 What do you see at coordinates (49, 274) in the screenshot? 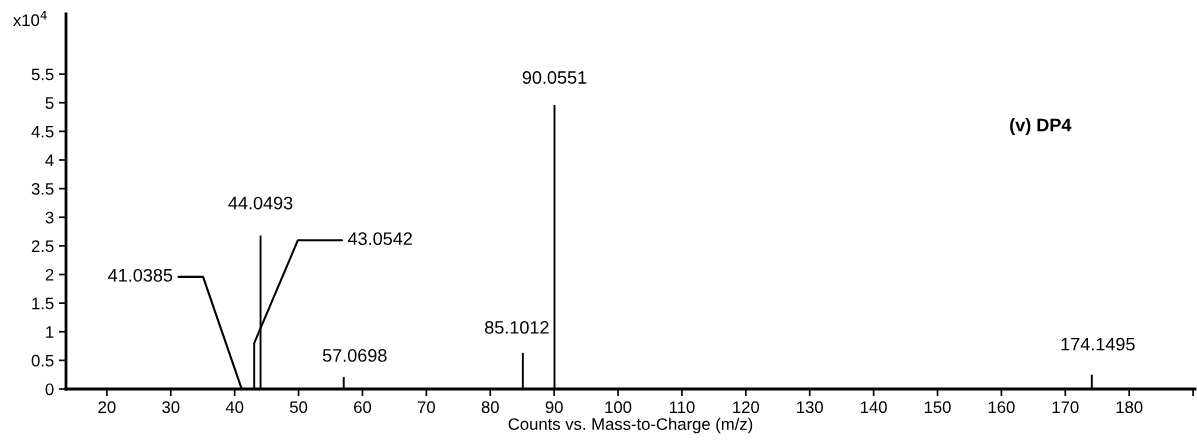
I see `y-tick-label: 2` at bounding box center [49, 274].